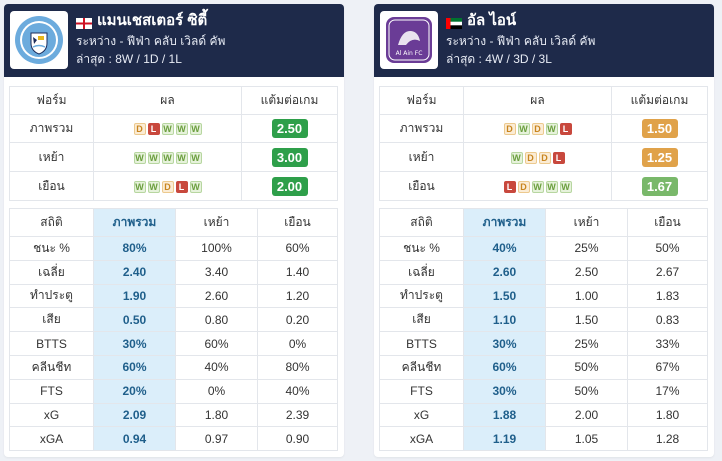  Describe the element at coordinates (39, 40) in the screenshot. I see `team-logo` at that location.